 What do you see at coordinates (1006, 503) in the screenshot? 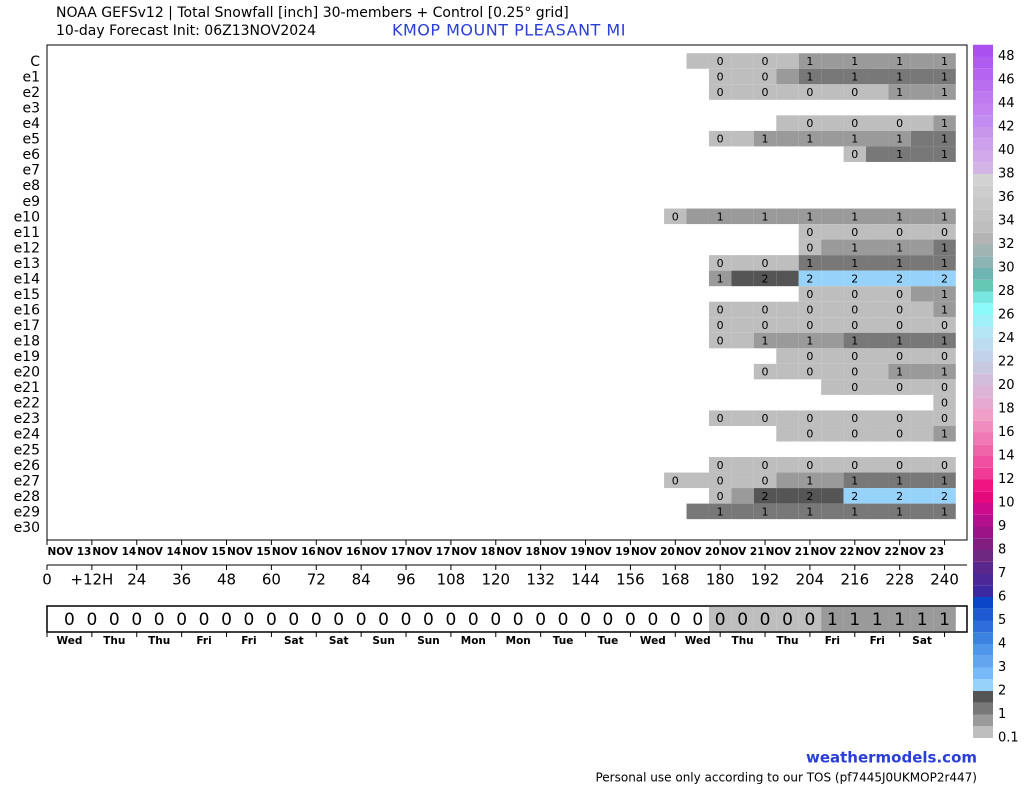
I see `colorbar-label: 10` at bounding box center [1006, 503].